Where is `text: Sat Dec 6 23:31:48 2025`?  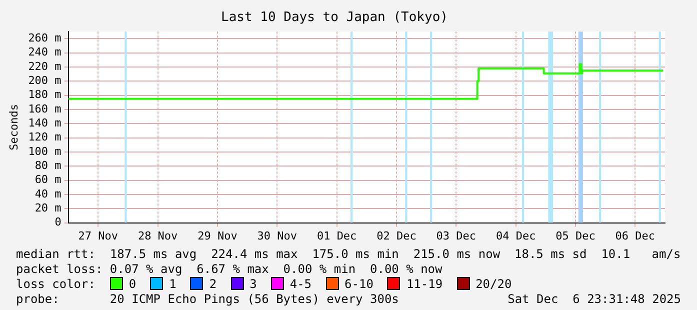 text: Sat Dec 6 23:31:48 2025 is located at coordinates (594, 299).